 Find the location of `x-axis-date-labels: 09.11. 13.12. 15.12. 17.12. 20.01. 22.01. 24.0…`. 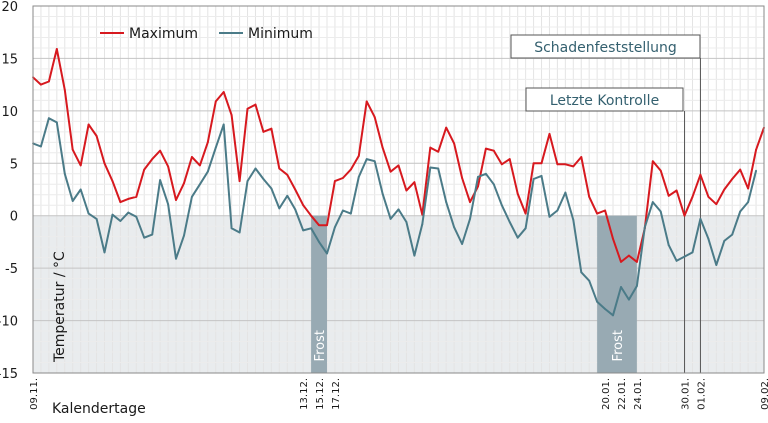

x-axis-date-labels: 09.11. 13.12. 15.12. 17.12. 20.01. 22.01. 24.0… is located at coordinates (398, 394).